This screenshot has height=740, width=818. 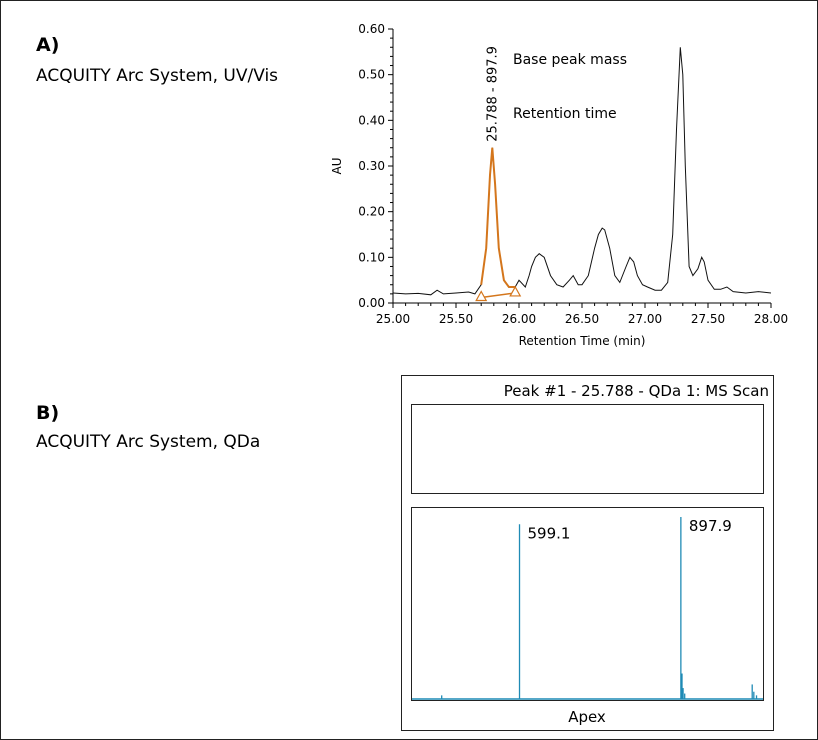 What do you see at coordinates (371, 29) in the screenshot?
I see `y-tick-label: 0.60` at bounding box center [371, 29].